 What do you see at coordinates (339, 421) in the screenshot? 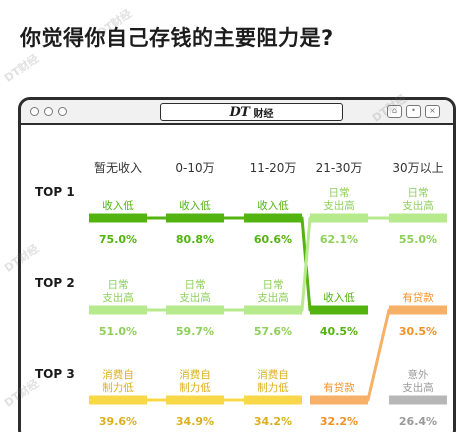
I see `cell-value: 32.2%` at bounding box center [339, 421].